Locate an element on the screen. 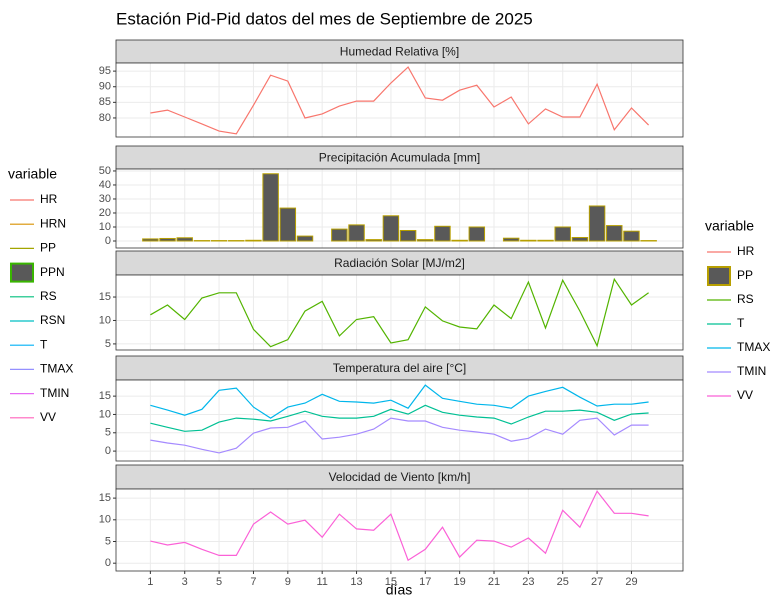 The height and width of the screenshot is (602, 772). y-tick-label: 90 is located at coordinates (105, 87).